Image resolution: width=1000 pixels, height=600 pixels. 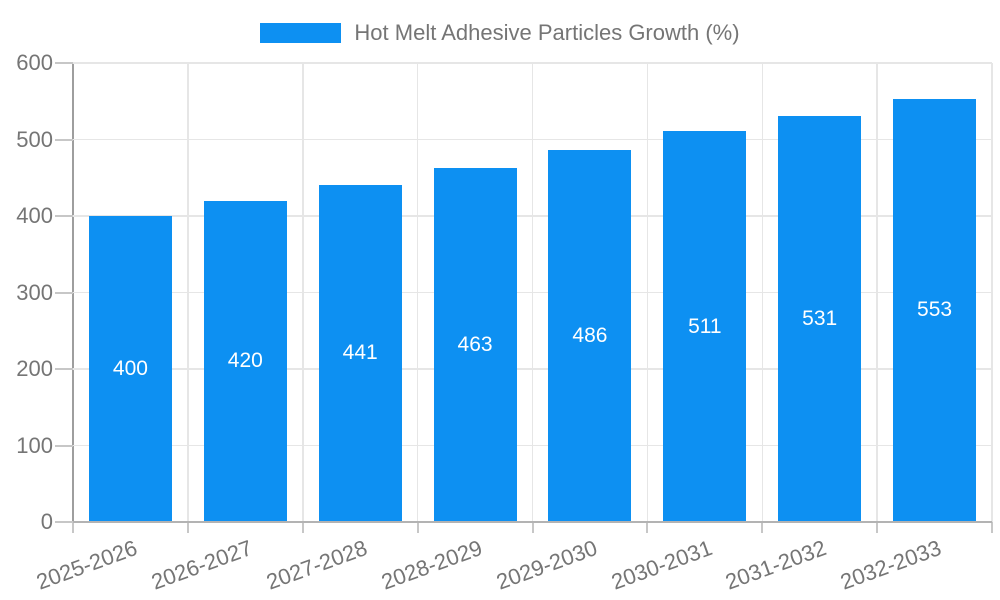 I want to click on bar-value-label: 441, so click(x=360, y=353).